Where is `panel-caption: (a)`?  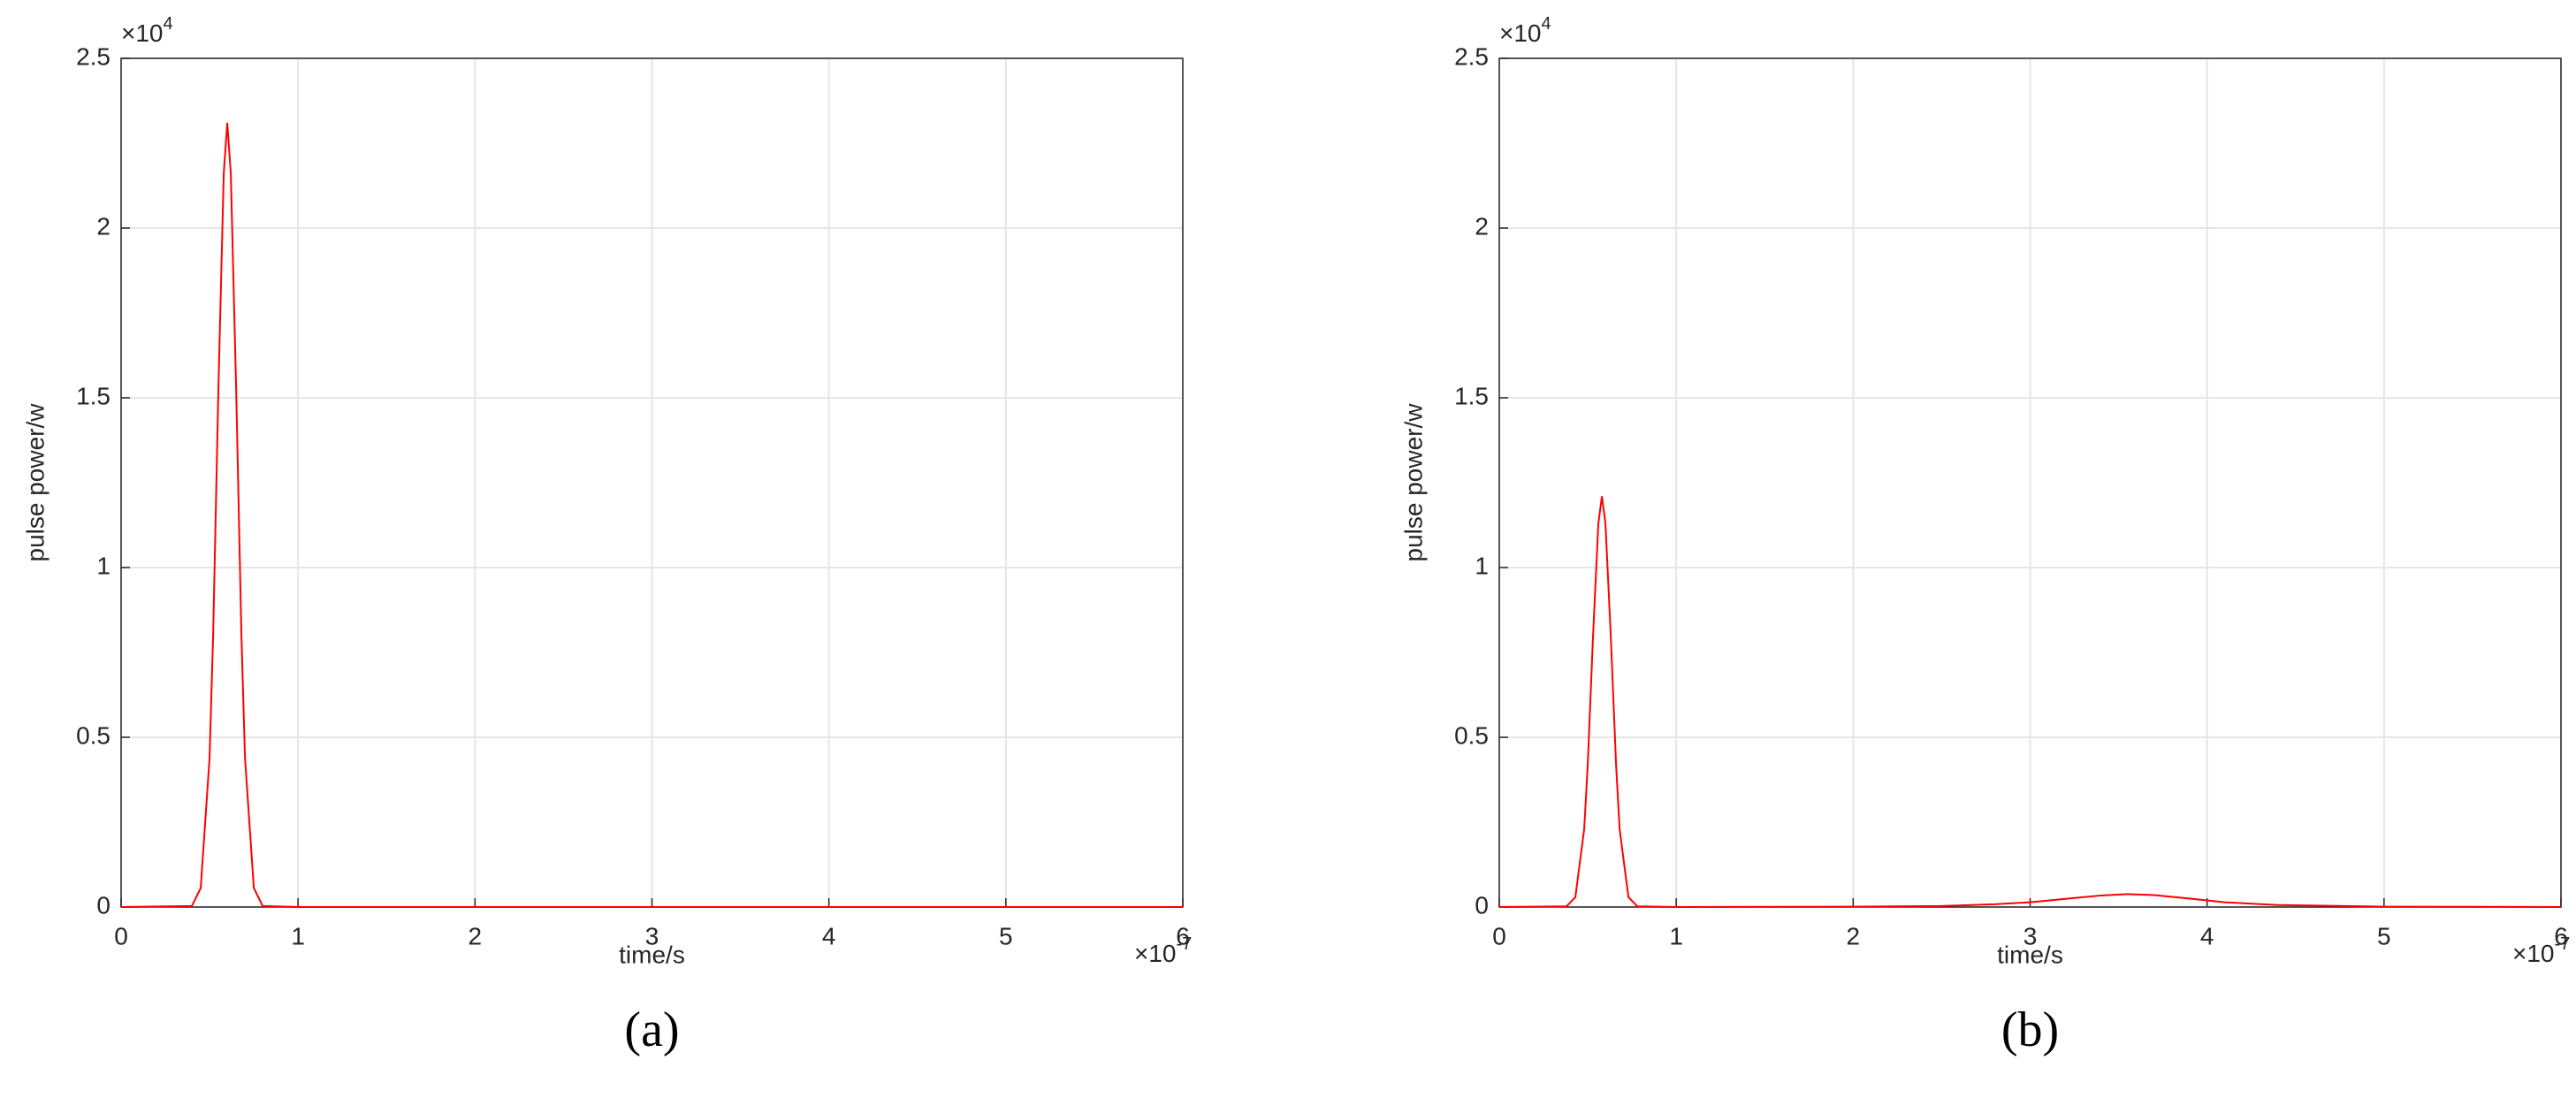
panel-caption: (a) is located at coordinates (651, 1030).